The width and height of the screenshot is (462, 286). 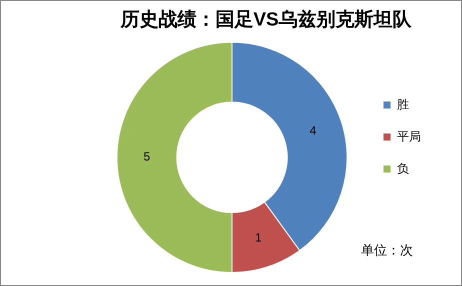 What do you see at coordinates (387, 250) in the screenshot?
I see `text: 单位：次` at bounding box center [387, 250].